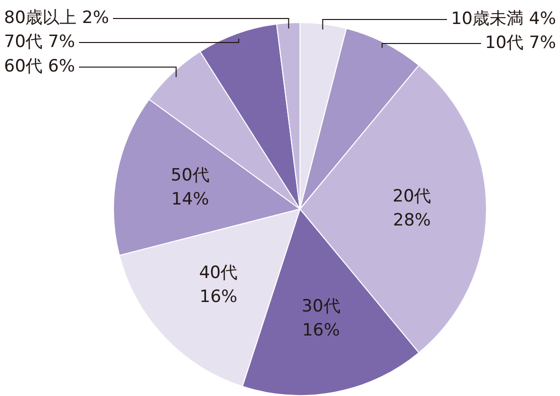 The image size is (560, 396). I want to click on slice-label: 10歳未満 4%, so click(503, 18).